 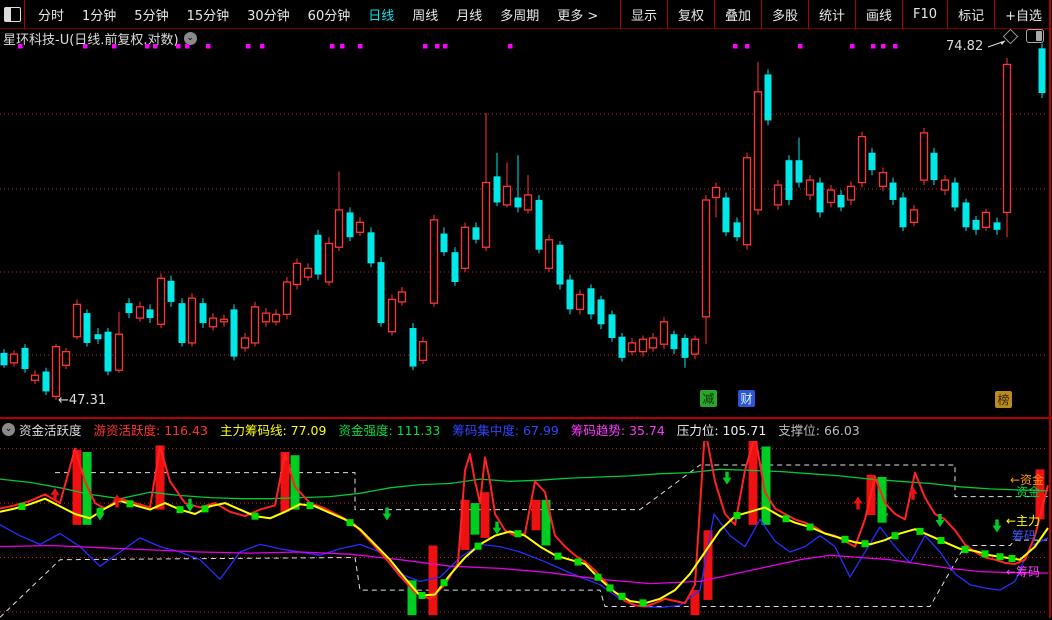 What do you see at coordinates (151, 16) in the screenshot?
I see `tab-5分钟: 5分钟` at bounding box center [151, 16].